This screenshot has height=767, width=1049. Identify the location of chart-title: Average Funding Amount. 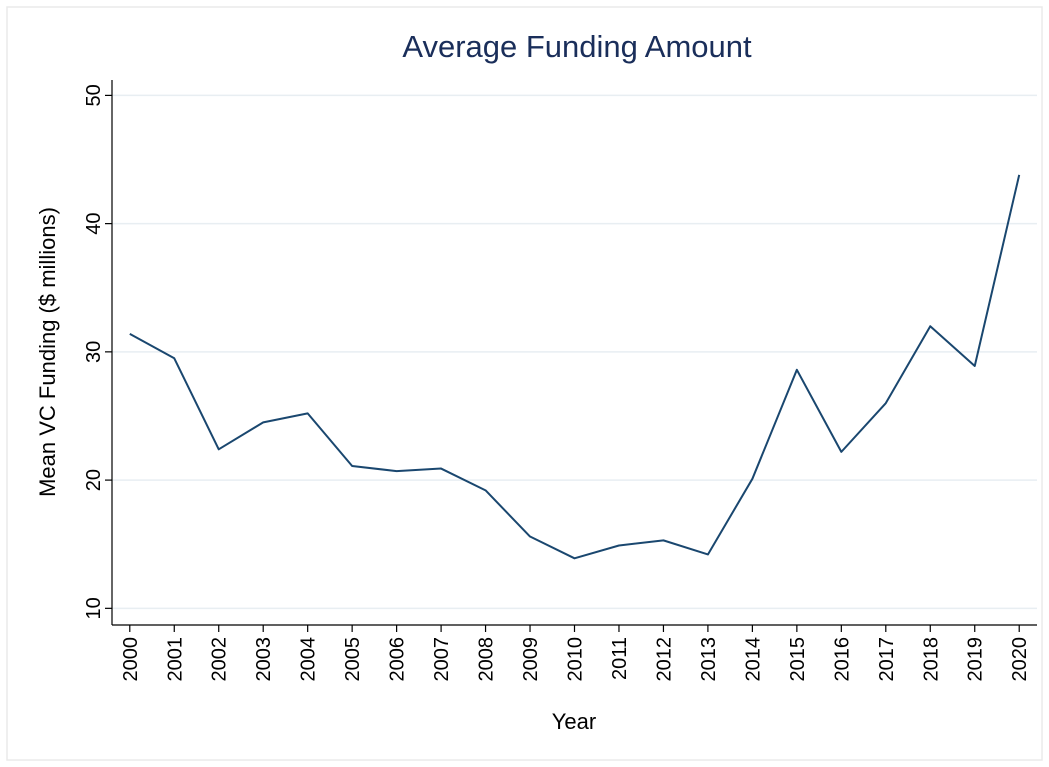
(577, 46).